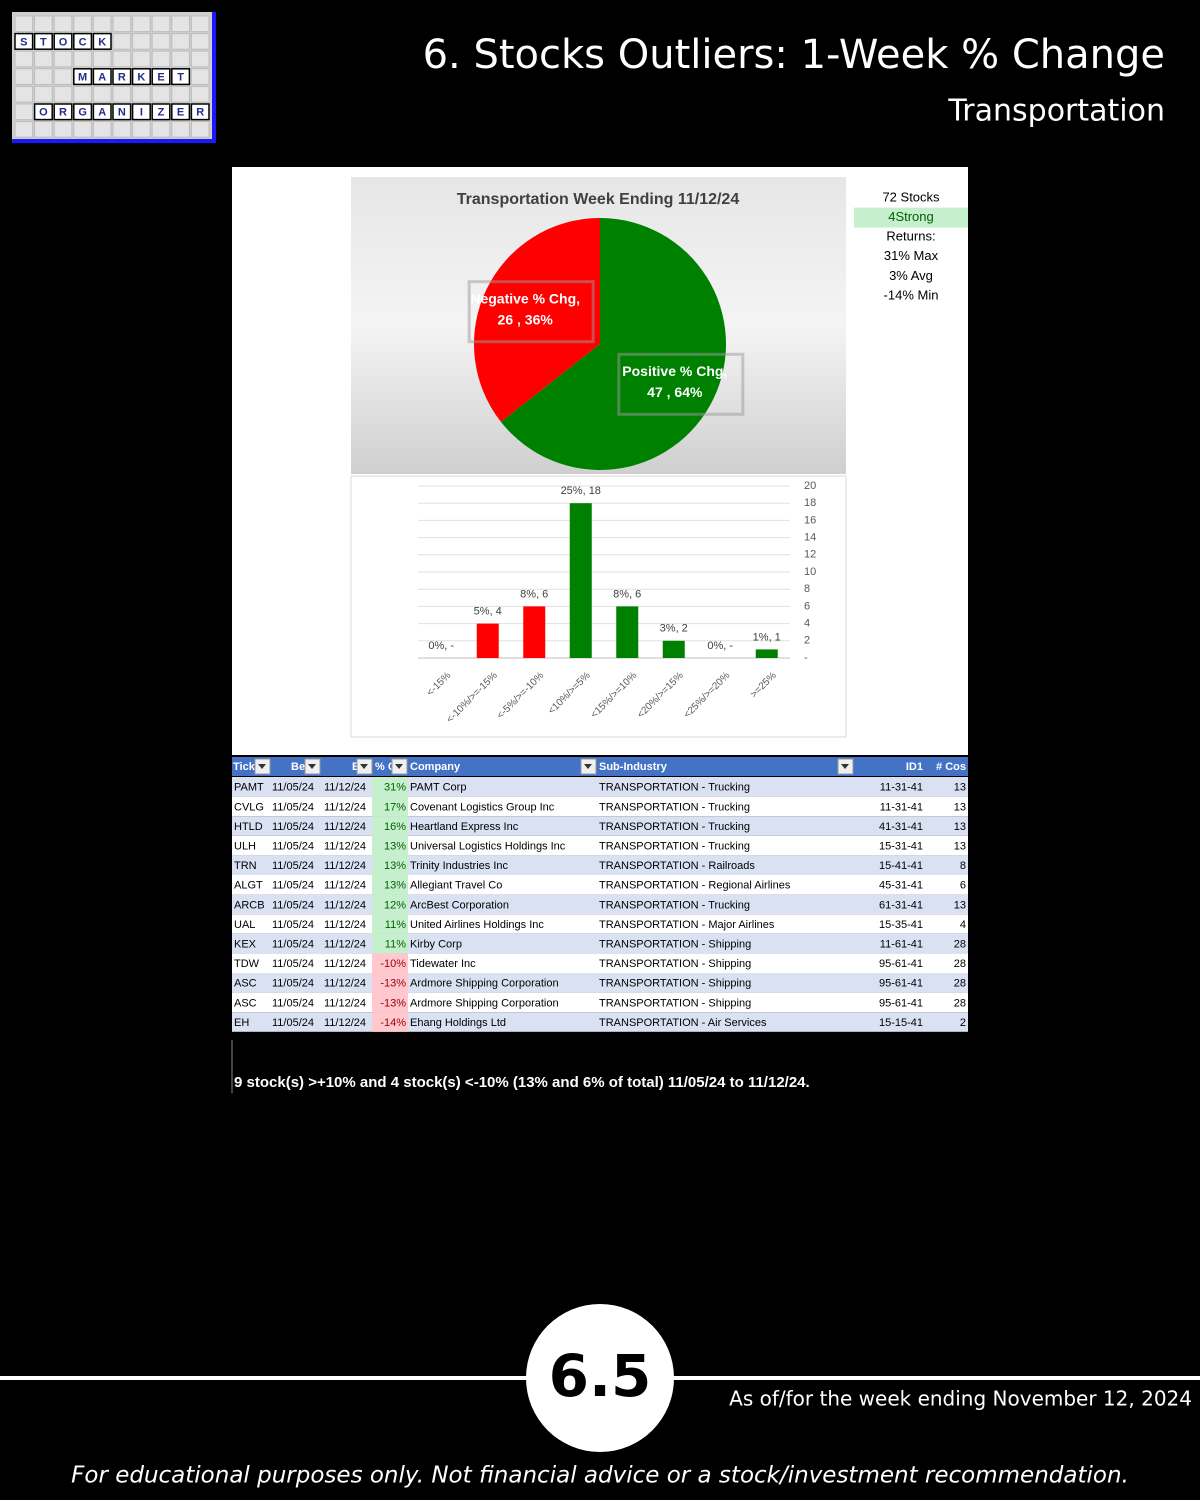 Image resolution: width=1200 pixels, height=1500 pixels. Describe the element at coordinates (681, 384) in the screenshot. I see `label-shadow` at that location.